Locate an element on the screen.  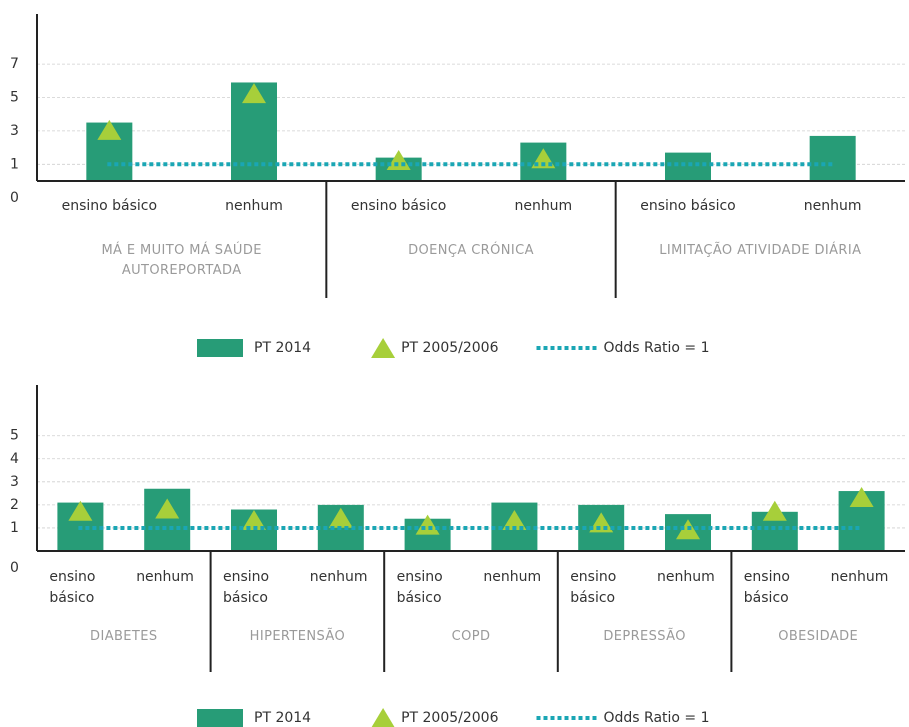
group-label: OBESIDADE is located at coordinates (818, 636).